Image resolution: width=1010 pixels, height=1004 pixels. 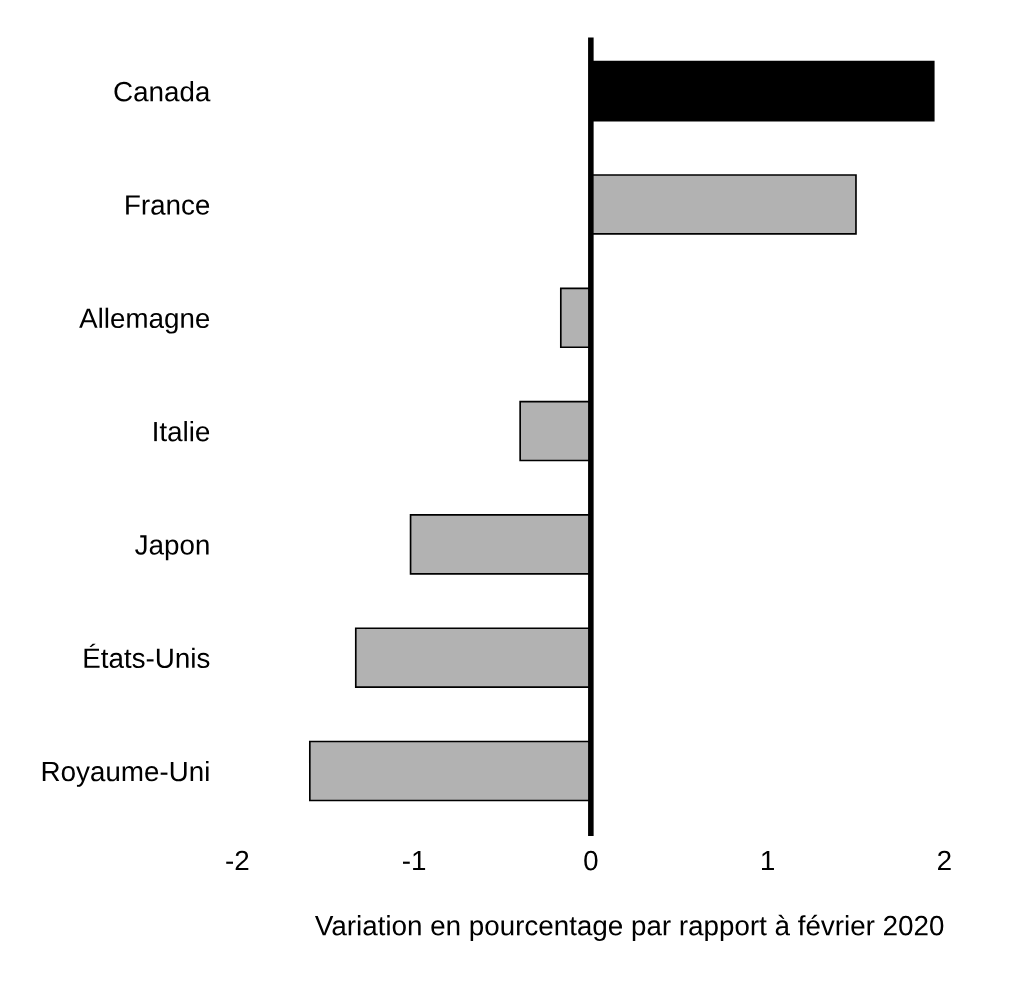 What do you see at coordinates (414, 861) in the screenshot?
I see `x-tick-label: -1` at bounding box center [414, 861].